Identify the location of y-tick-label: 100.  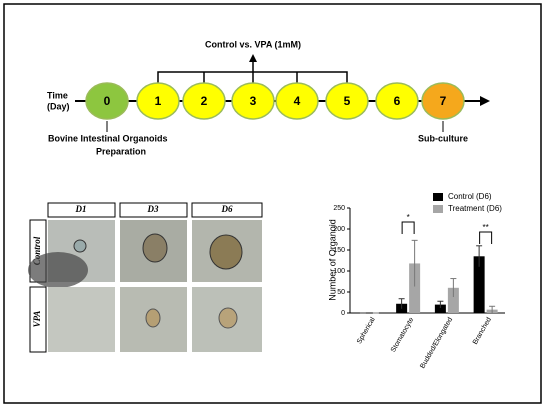
(339, 271).